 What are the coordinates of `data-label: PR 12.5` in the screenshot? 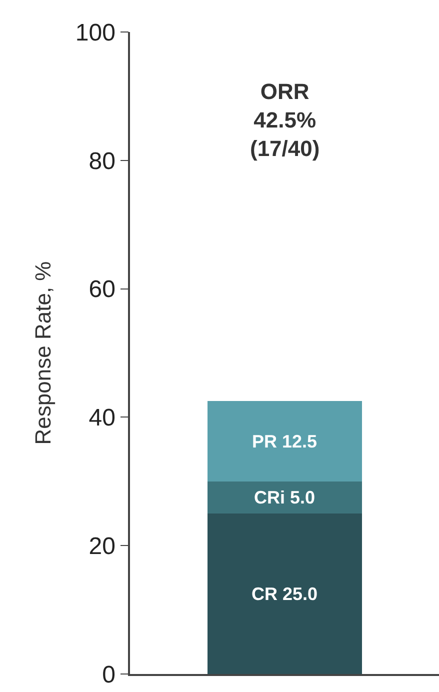 It's located at (285, 441).